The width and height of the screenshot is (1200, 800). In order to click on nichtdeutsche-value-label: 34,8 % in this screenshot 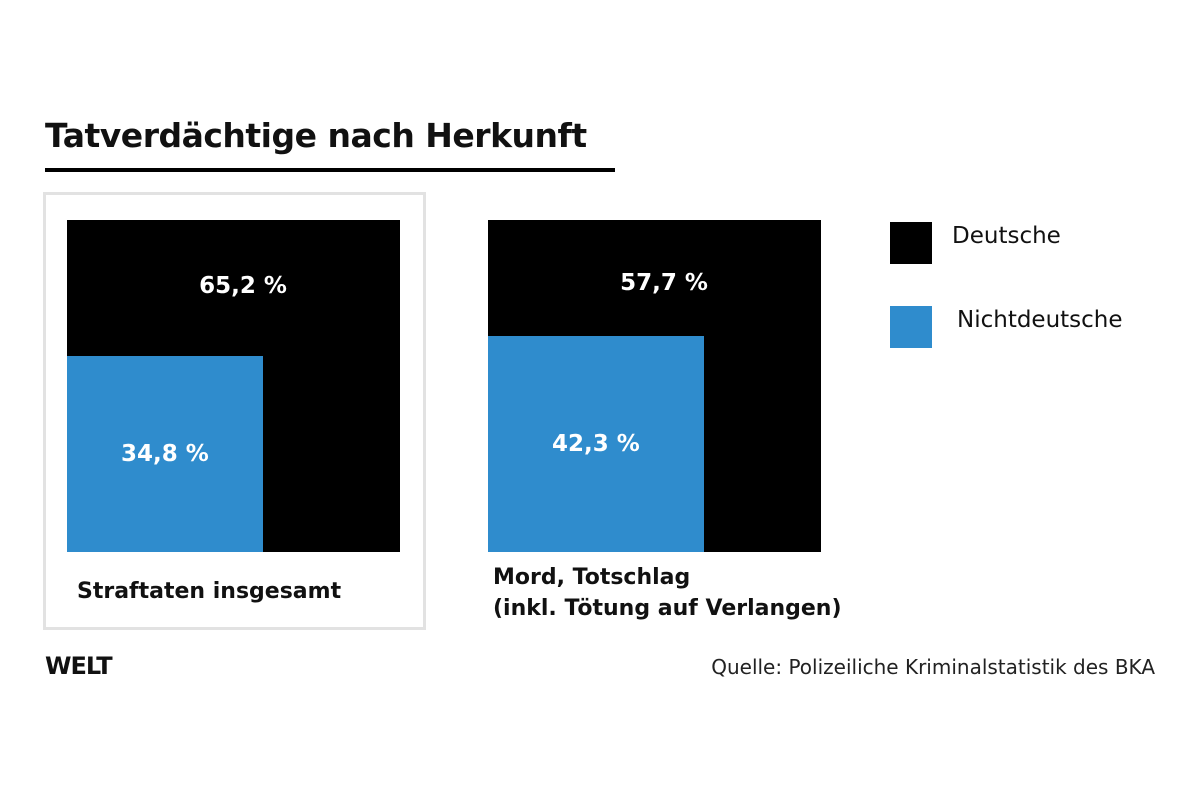, I will do `click(165, 454)`.